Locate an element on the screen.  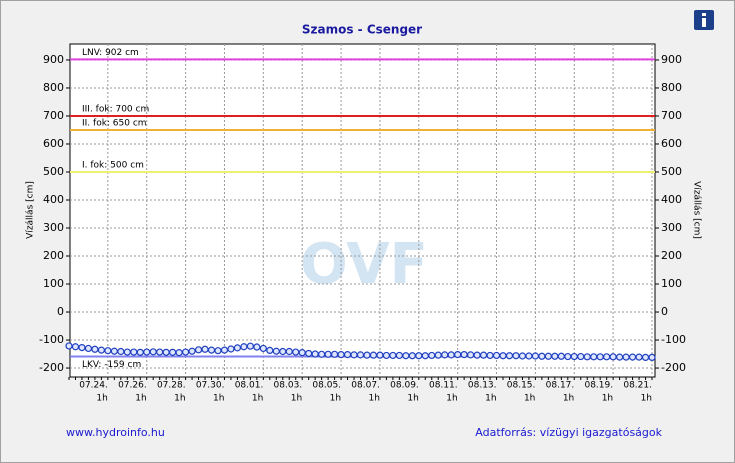
y2-tick-label: -200 is located at coordinates (673, 367).